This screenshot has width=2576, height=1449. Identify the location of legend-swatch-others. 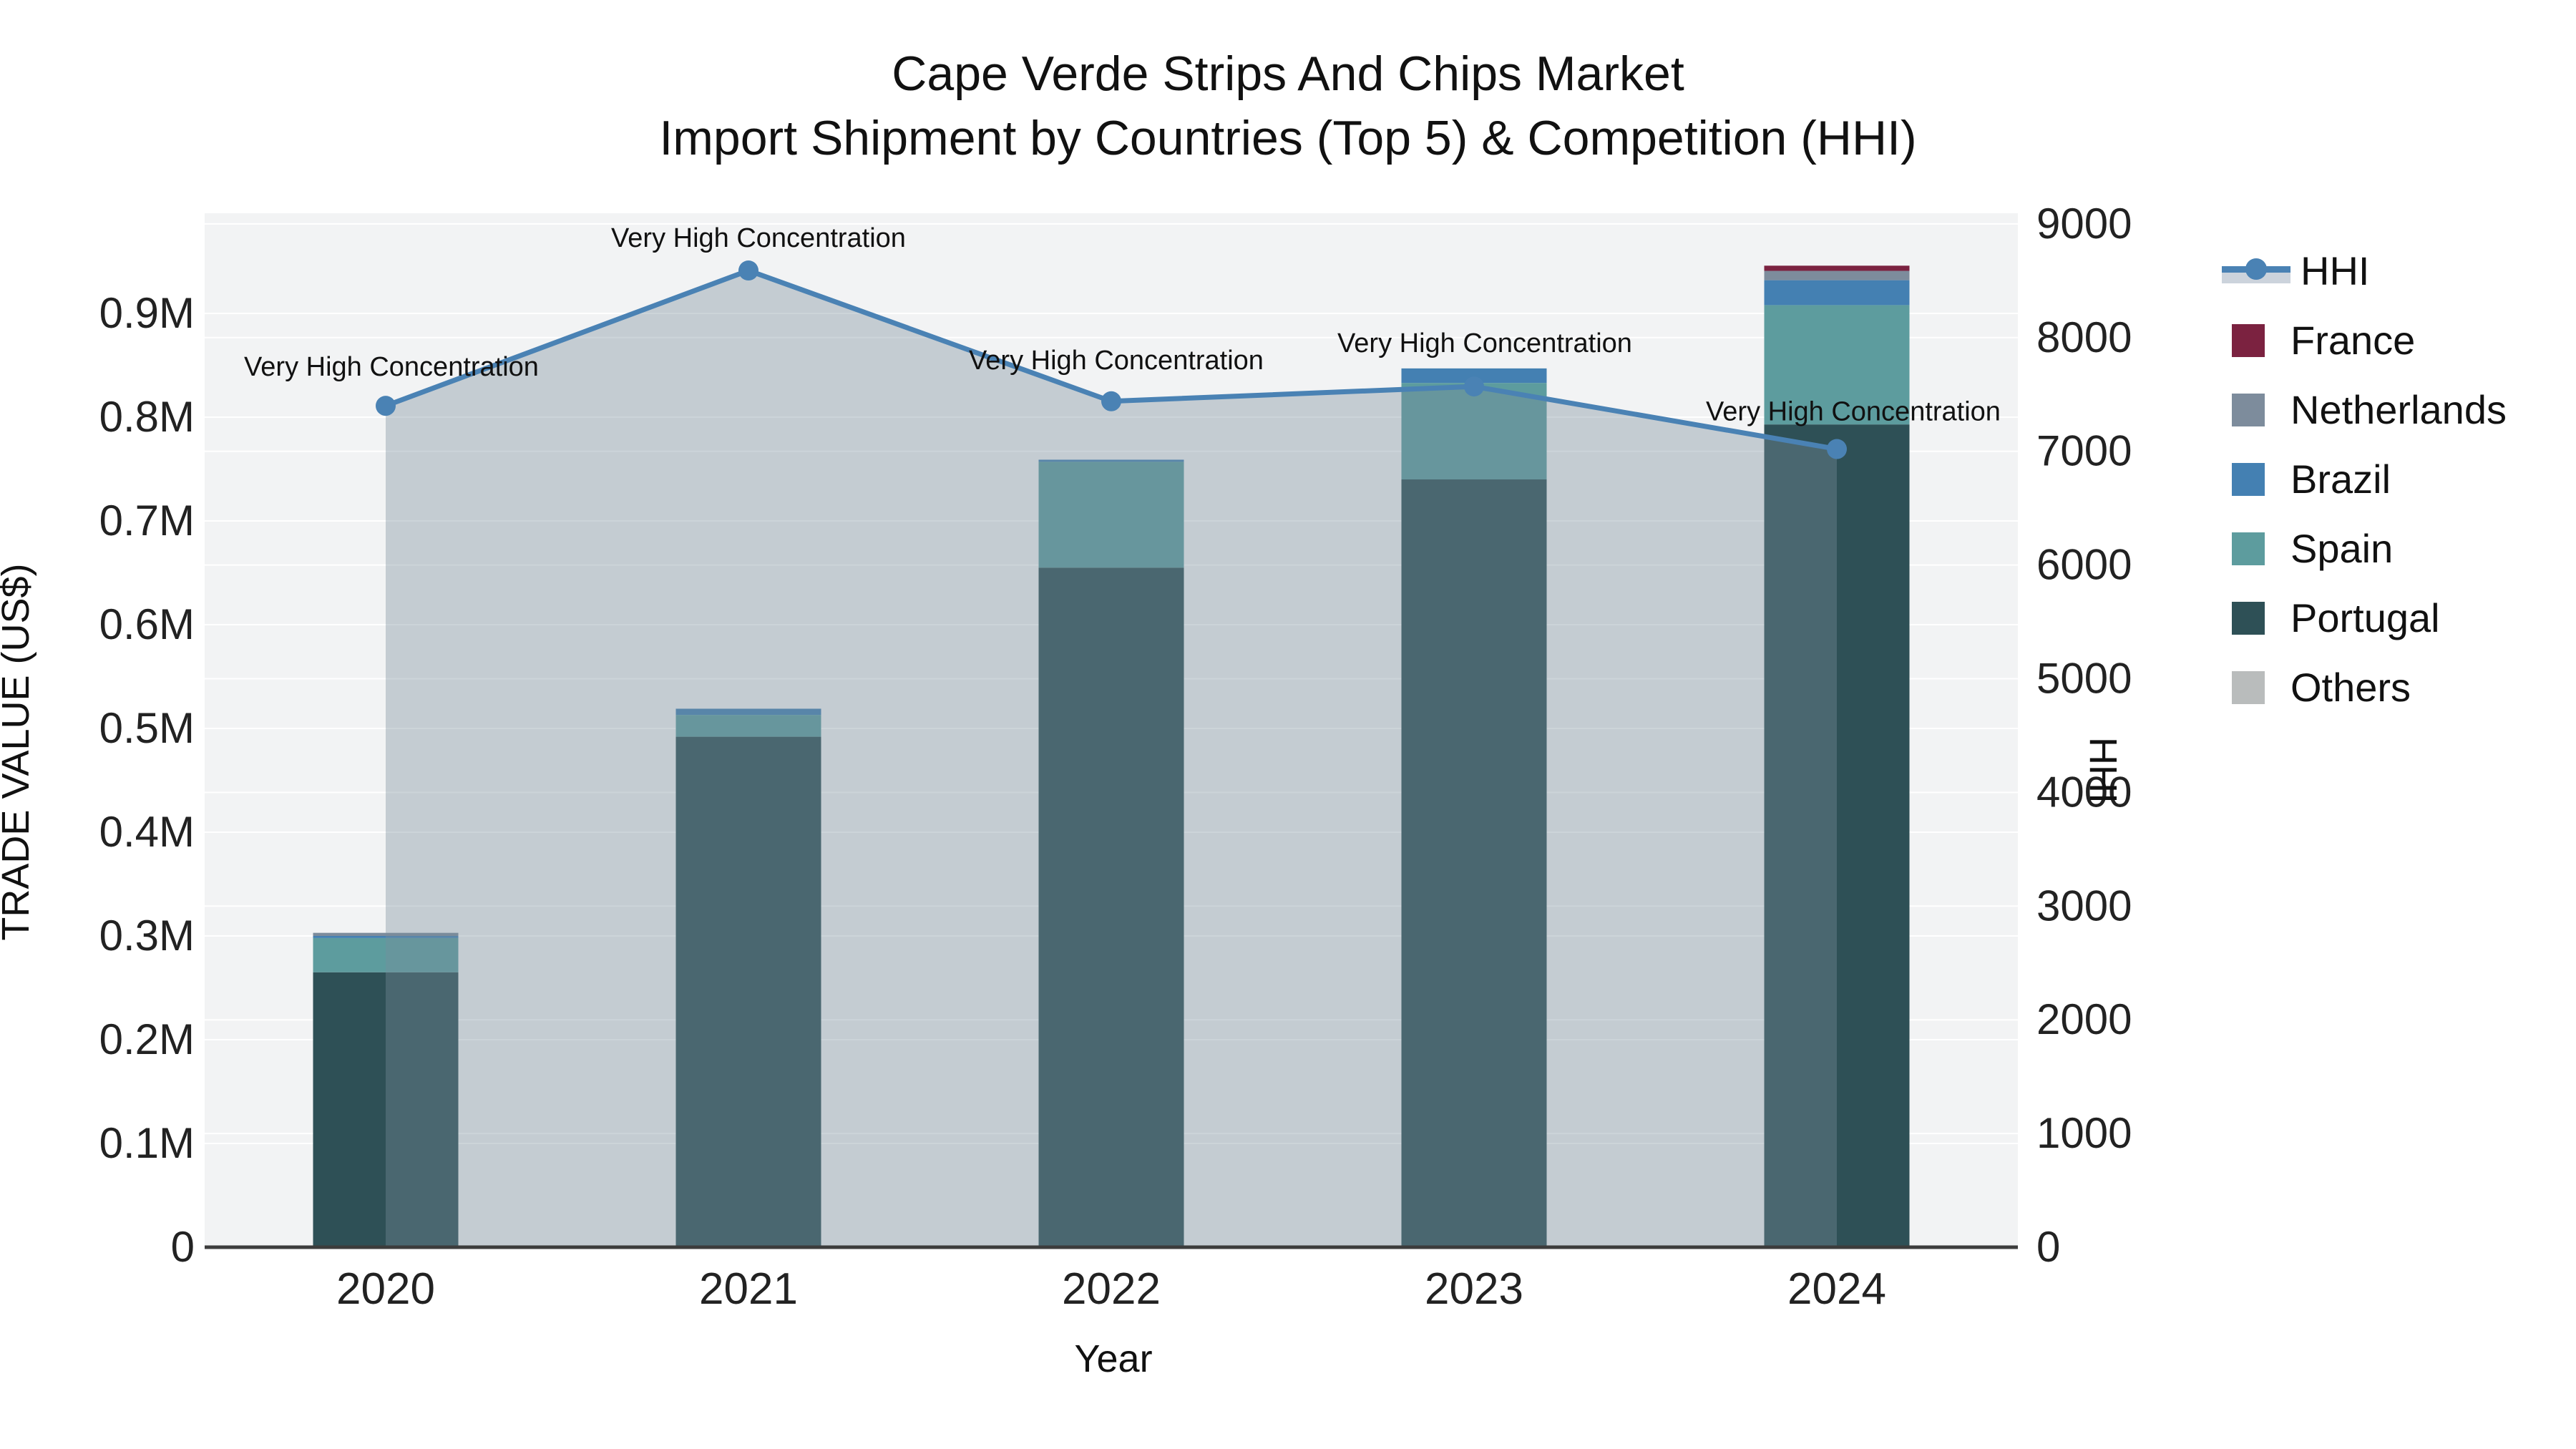
(2248, 687).